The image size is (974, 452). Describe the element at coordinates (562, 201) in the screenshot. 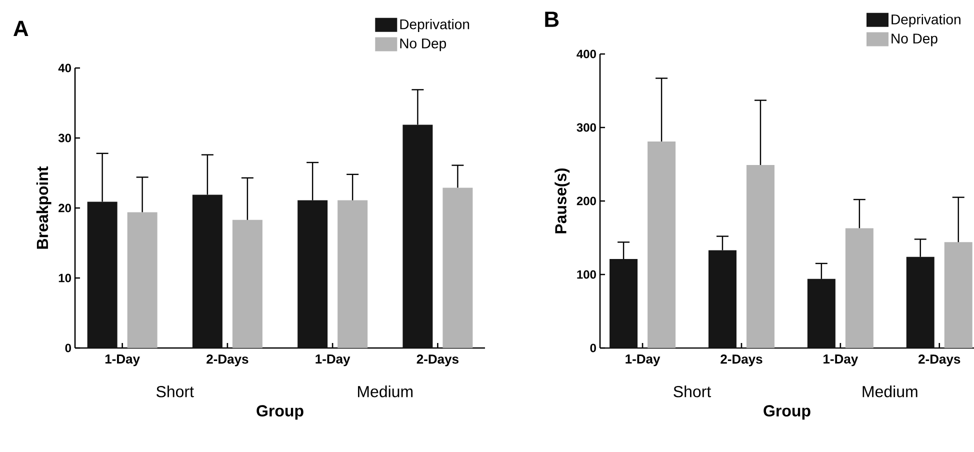

I see `y-axis-title: Pause(s)` at that location.